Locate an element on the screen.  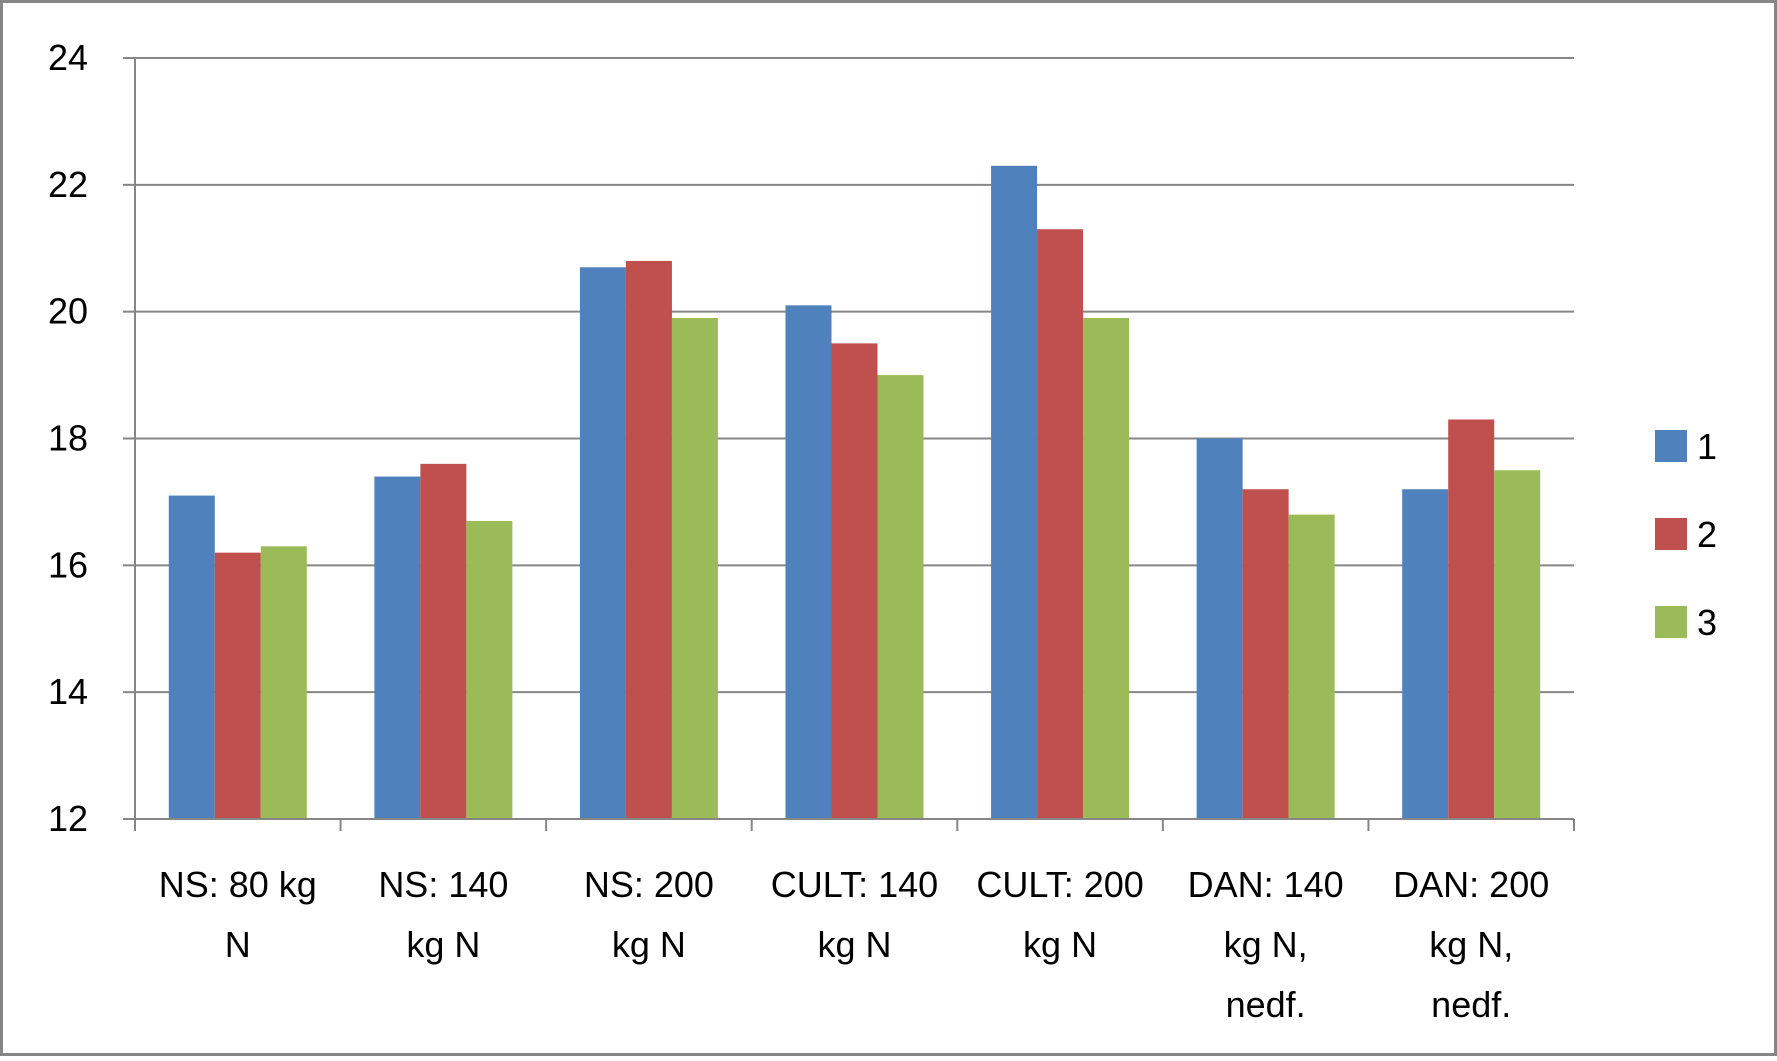
y-tick-label: 20 is located at coordinates (68, 311).